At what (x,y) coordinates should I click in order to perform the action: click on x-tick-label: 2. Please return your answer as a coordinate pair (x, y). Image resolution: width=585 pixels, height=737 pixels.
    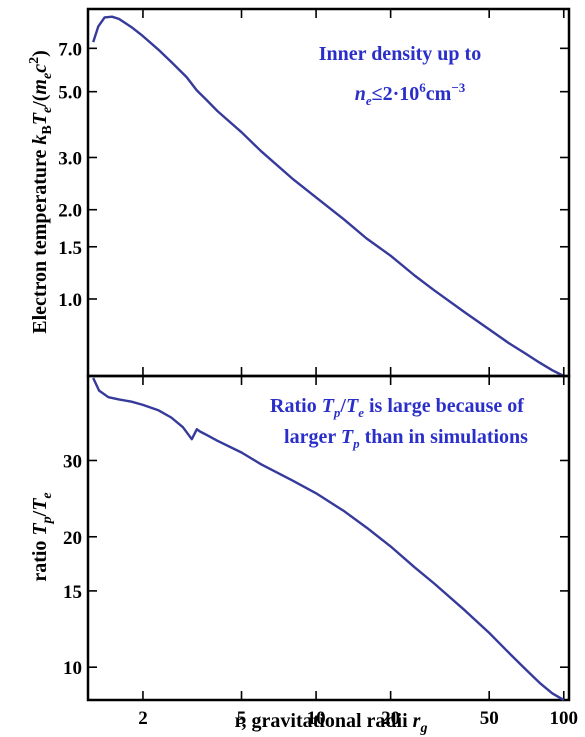
    Looking at the image, I should click on (143, 718).